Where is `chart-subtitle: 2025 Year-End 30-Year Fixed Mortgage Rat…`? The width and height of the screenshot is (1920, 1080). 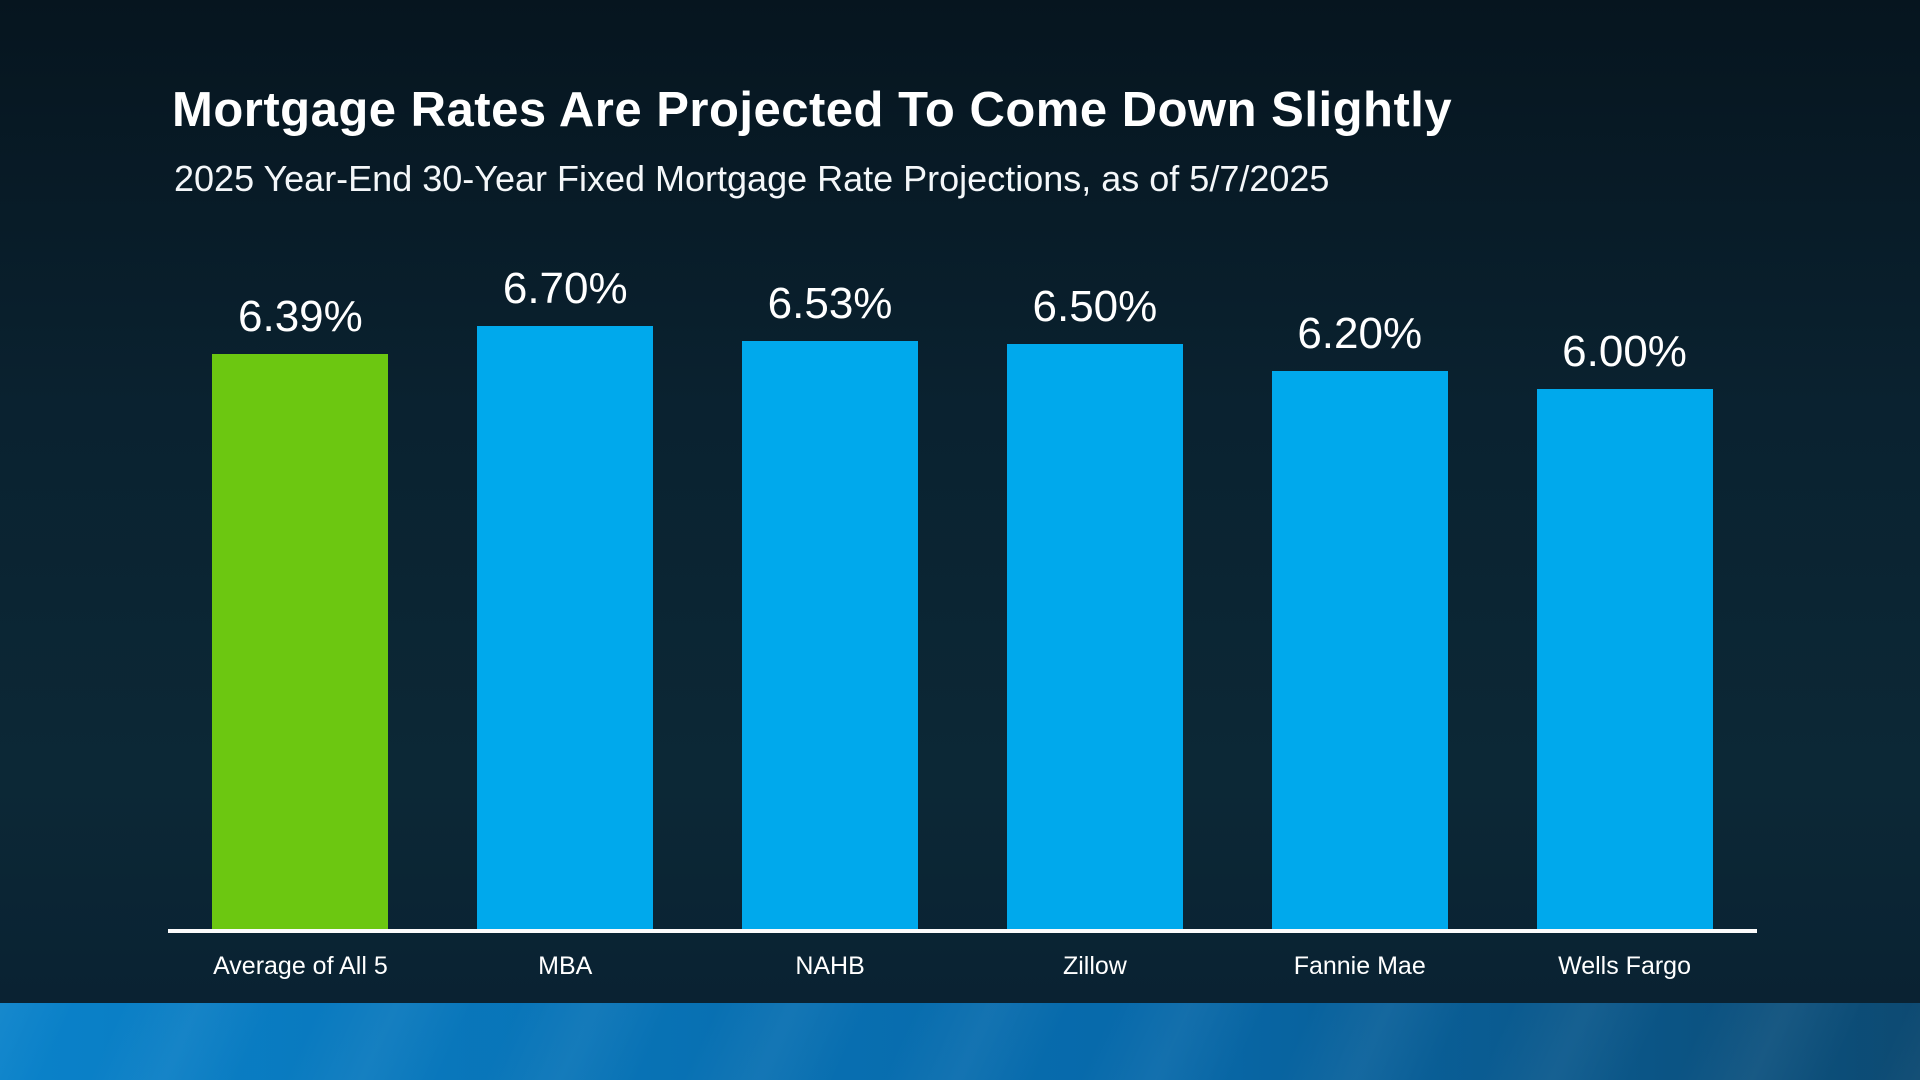
chart-subtitle: 2025 Year-End 30-Year Fixed Mortgage Rat… is located at coordinates (752, 178).